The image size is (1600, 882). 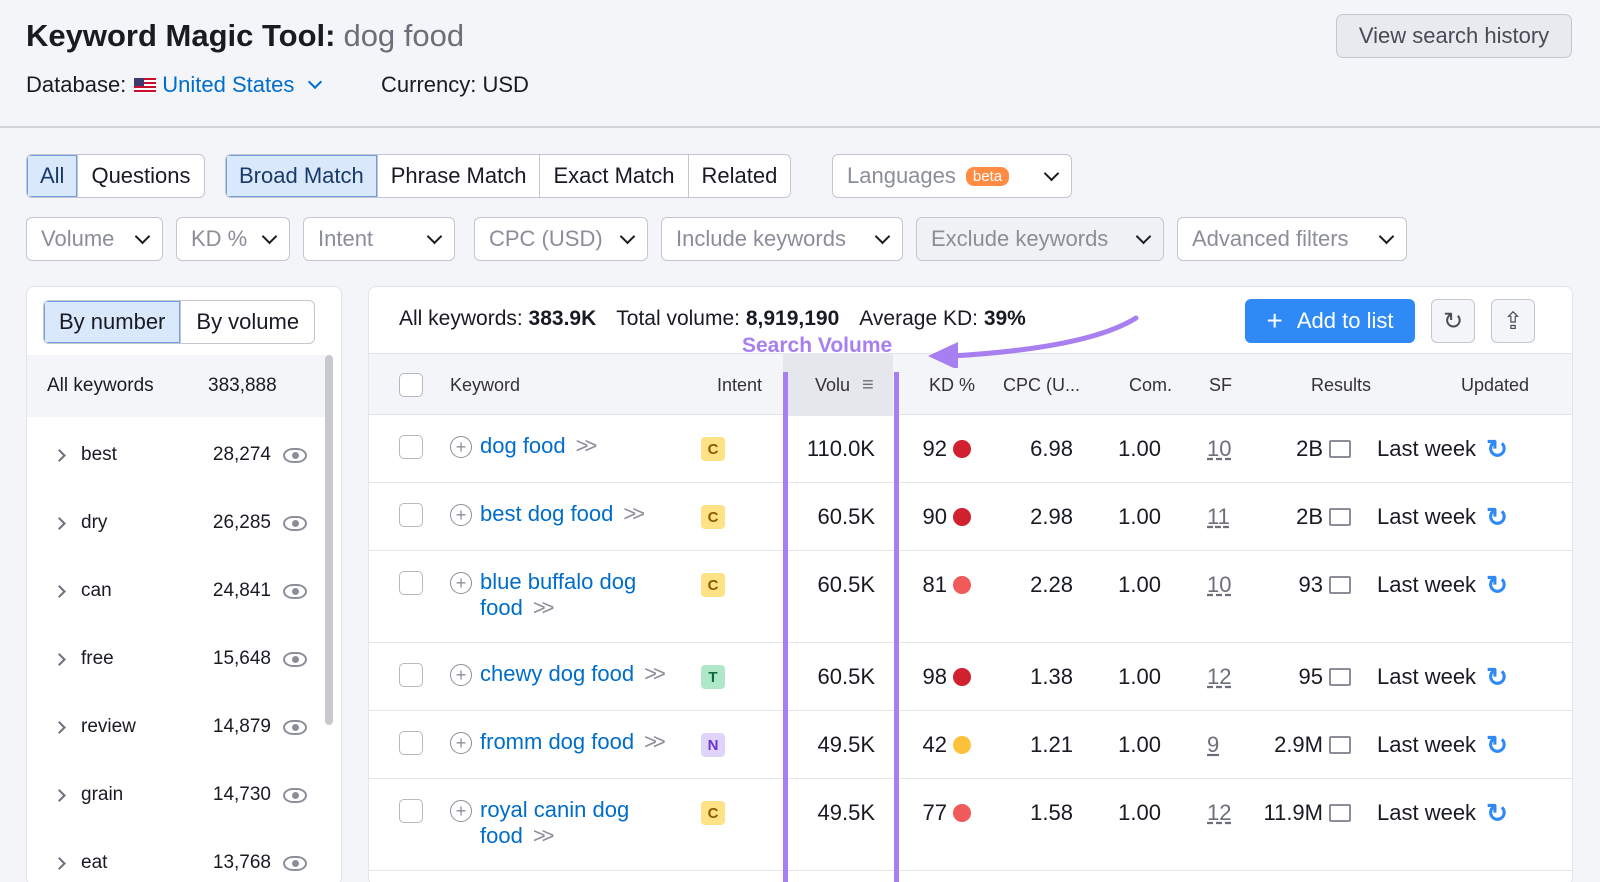 I want to click on add-to-list-button: + Add to list, so click(x=1330, y=321).